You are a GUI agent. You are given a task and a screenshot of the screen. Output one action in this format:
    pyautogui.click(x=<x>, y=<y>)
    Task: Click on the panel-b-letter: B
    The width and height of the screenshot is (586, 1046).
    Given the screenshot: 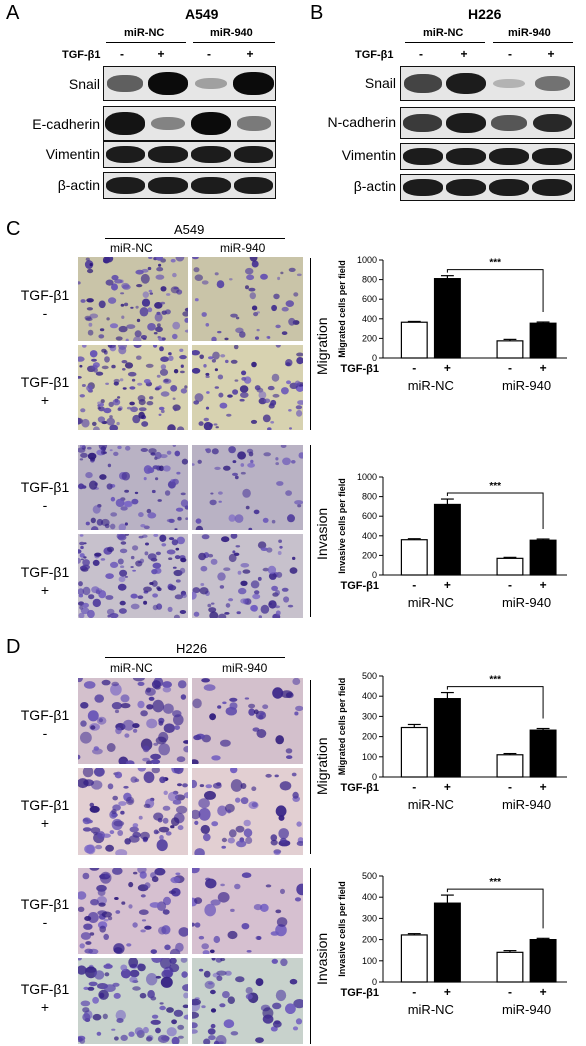 What is the action you would take?
    pyautogui.click(x=317, y=13)
    